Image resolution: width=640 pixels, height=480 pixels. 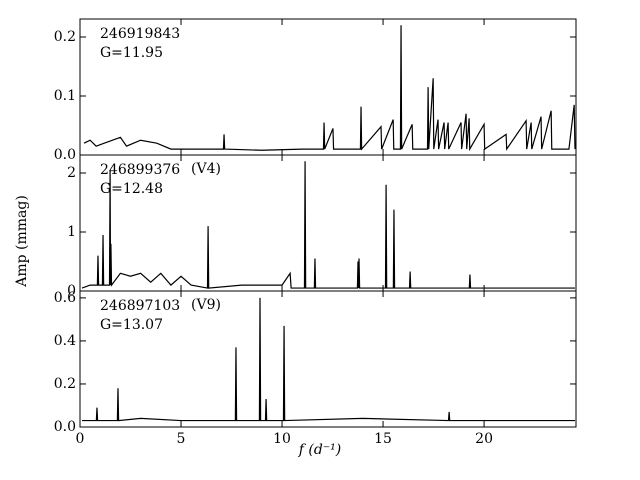 I want to click on y-tick-label: 0.4, so click(x=65, y=341).